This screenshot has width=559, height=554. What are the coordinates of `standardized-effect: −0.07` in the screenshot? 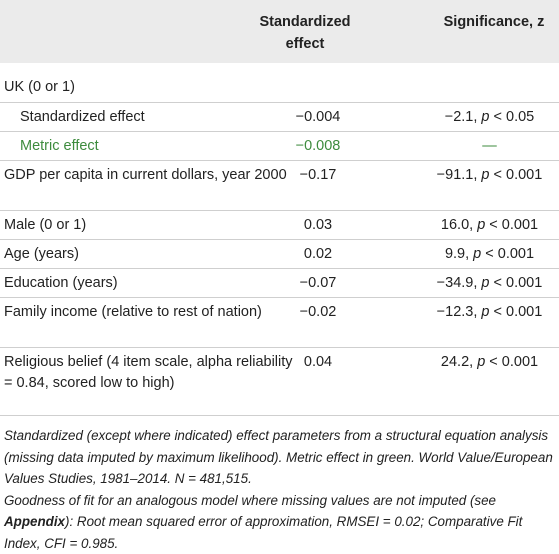 It's located at (318, 283).